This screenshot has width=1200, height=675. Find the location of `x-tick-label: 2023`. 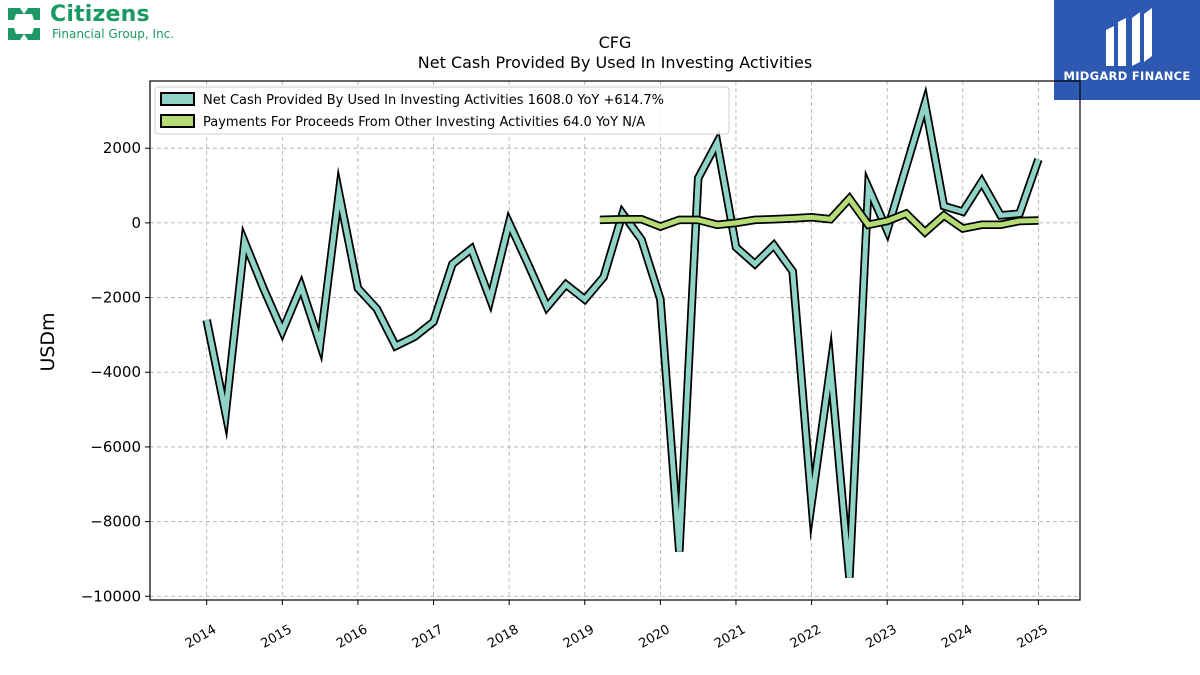

x-tick-label: 2023 is located at coordinates (881, 637).